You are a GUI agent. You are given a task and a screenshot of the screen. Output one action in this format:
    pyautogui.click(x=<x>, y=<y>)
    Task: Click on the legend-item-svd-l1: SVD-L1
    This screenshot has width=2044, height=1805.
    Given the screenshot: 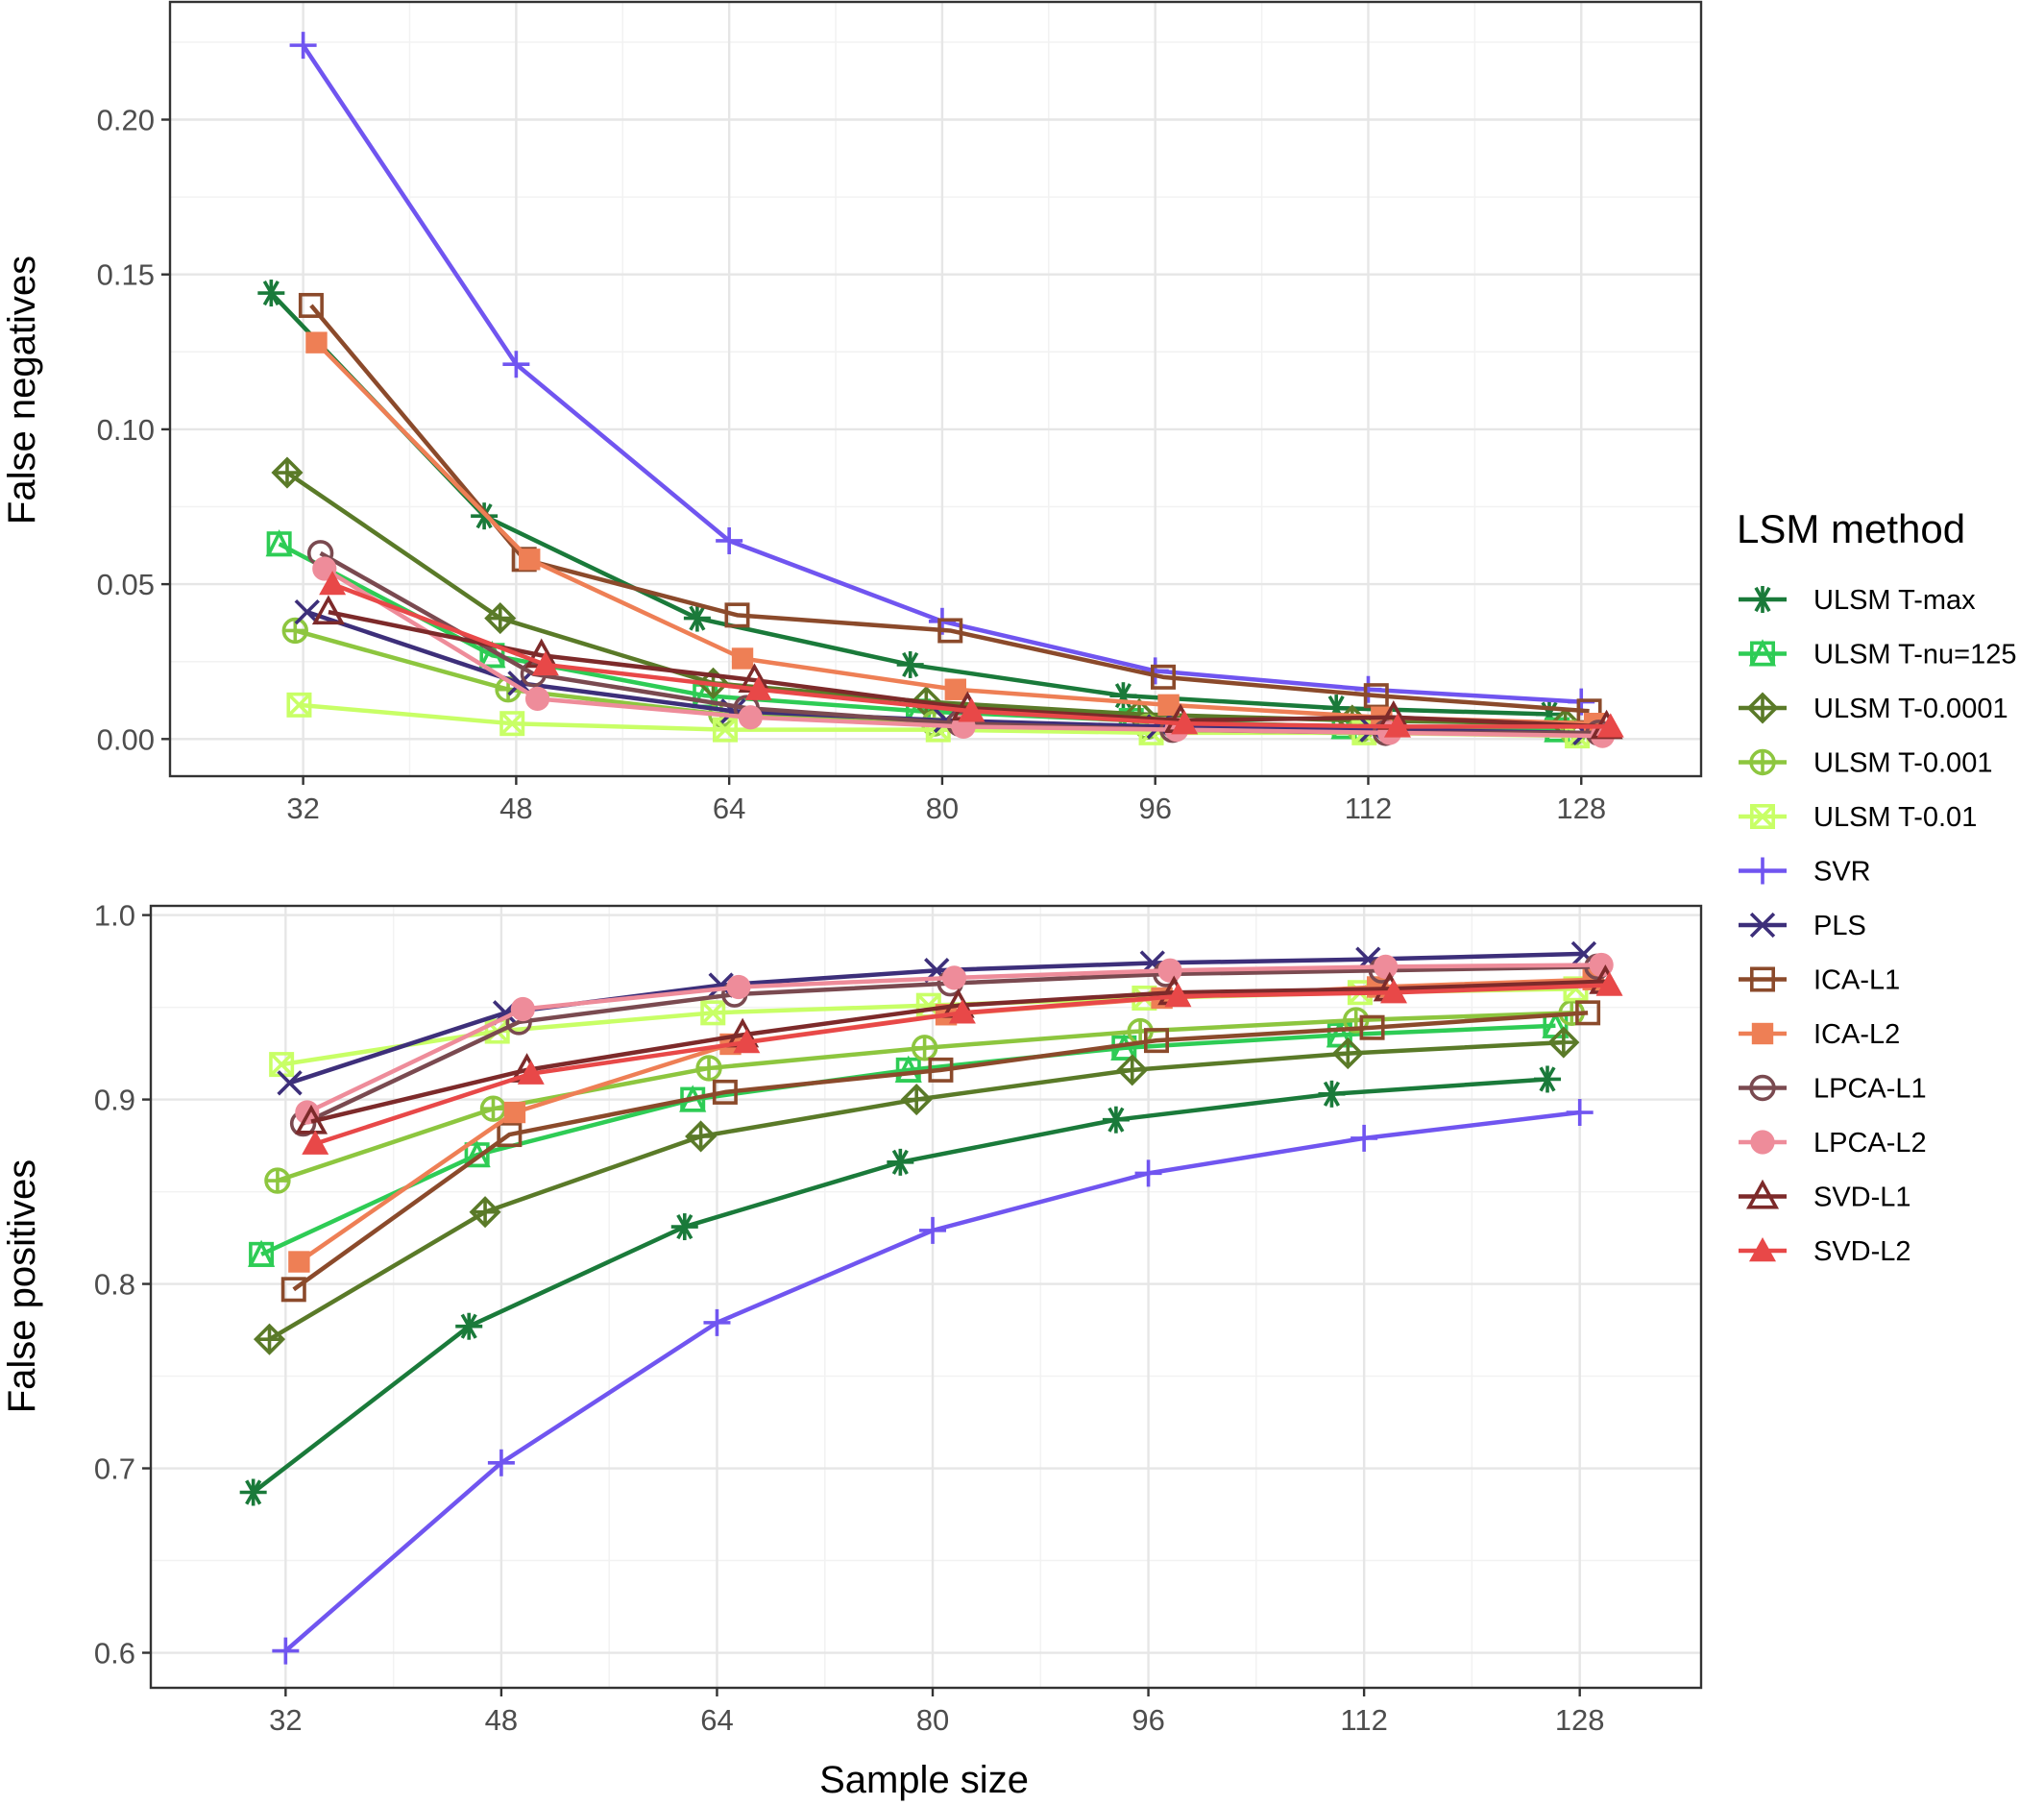 What is the action you would take?
    pyautogui.click(x=1825, y=1196)
    